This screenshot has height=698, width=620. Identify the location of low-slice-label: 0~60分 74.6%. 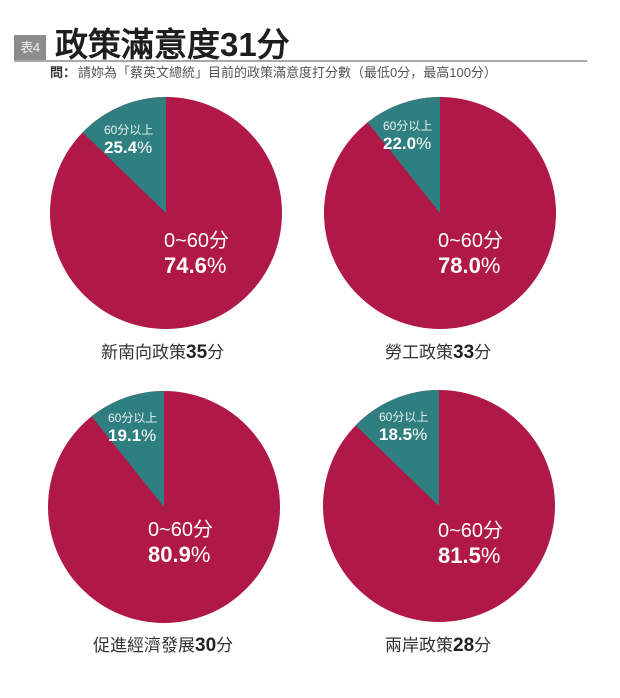
(196, 254).